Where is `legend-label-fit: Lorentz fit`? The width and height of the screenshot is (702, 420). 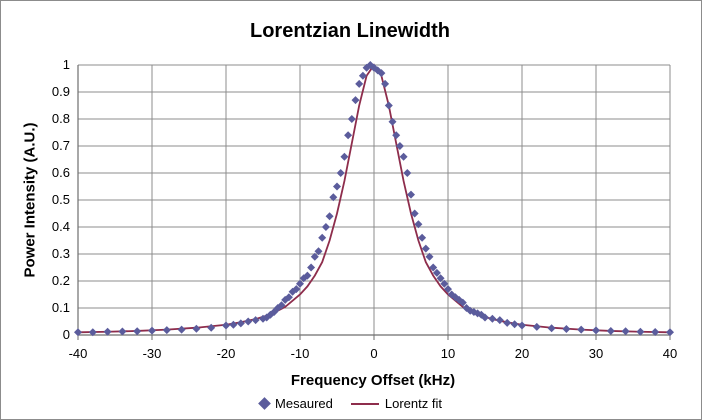 legend-label-fit: Lorentz fit is located at coordinates (413, 403).